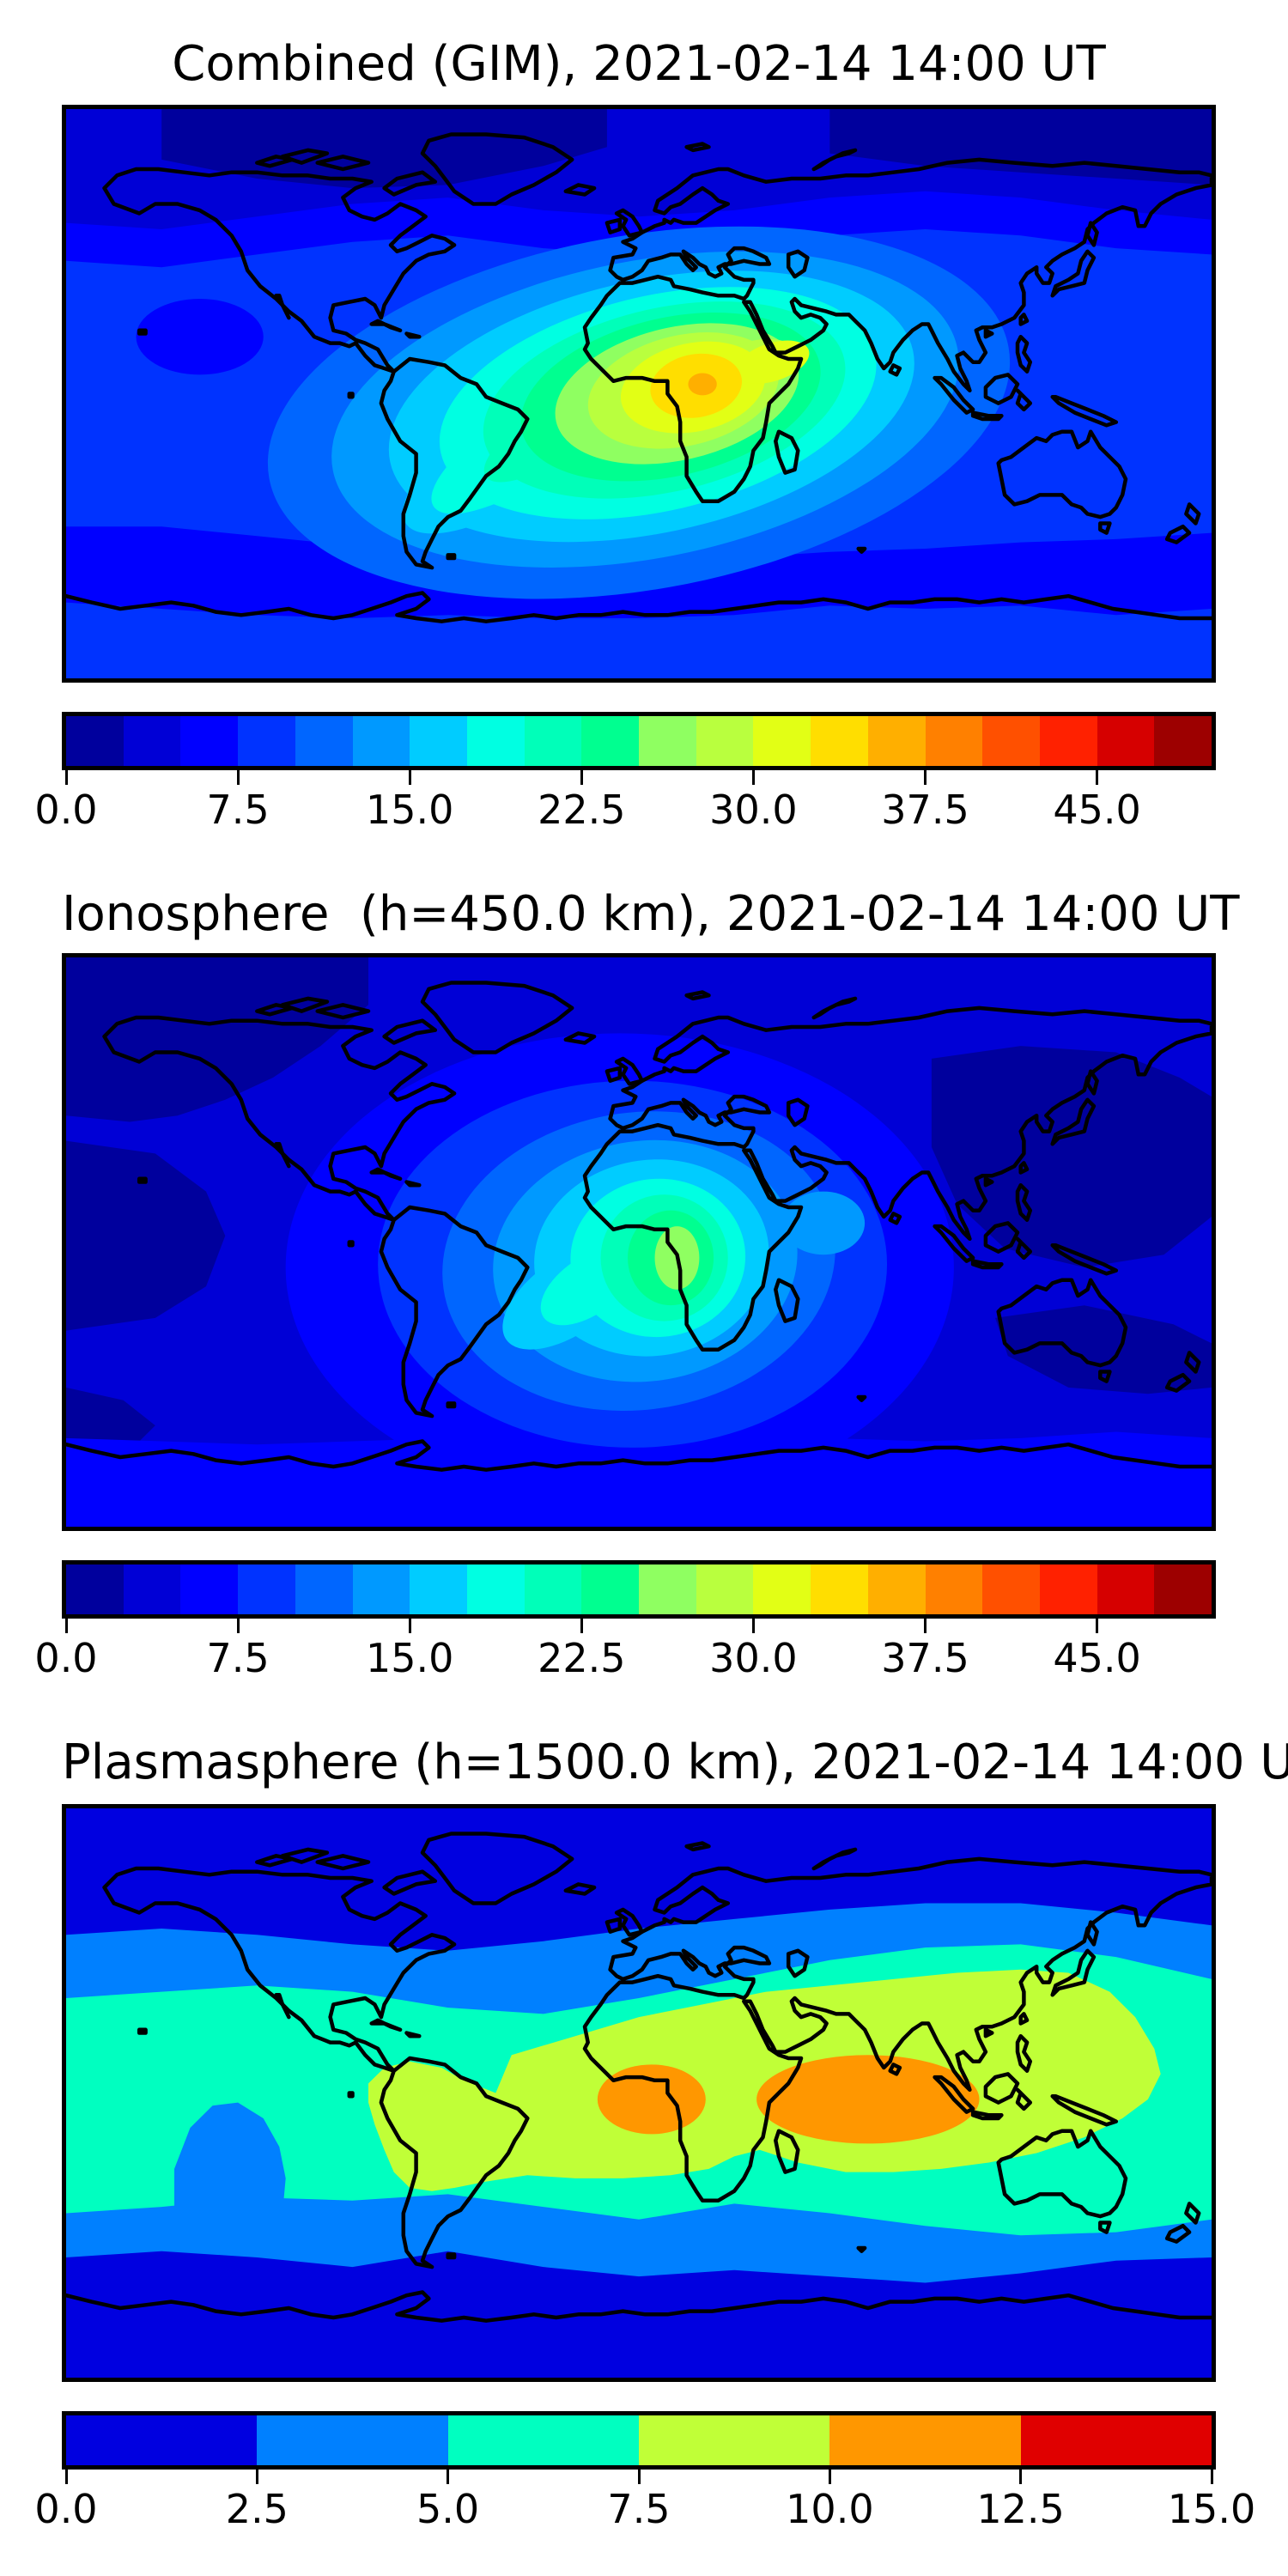 The height and width of the screenshot is (2576, 1288). Describe the element at coordinates (638, 777) in the screenshot. I see `panel1-colorbar-ticks` at that location.